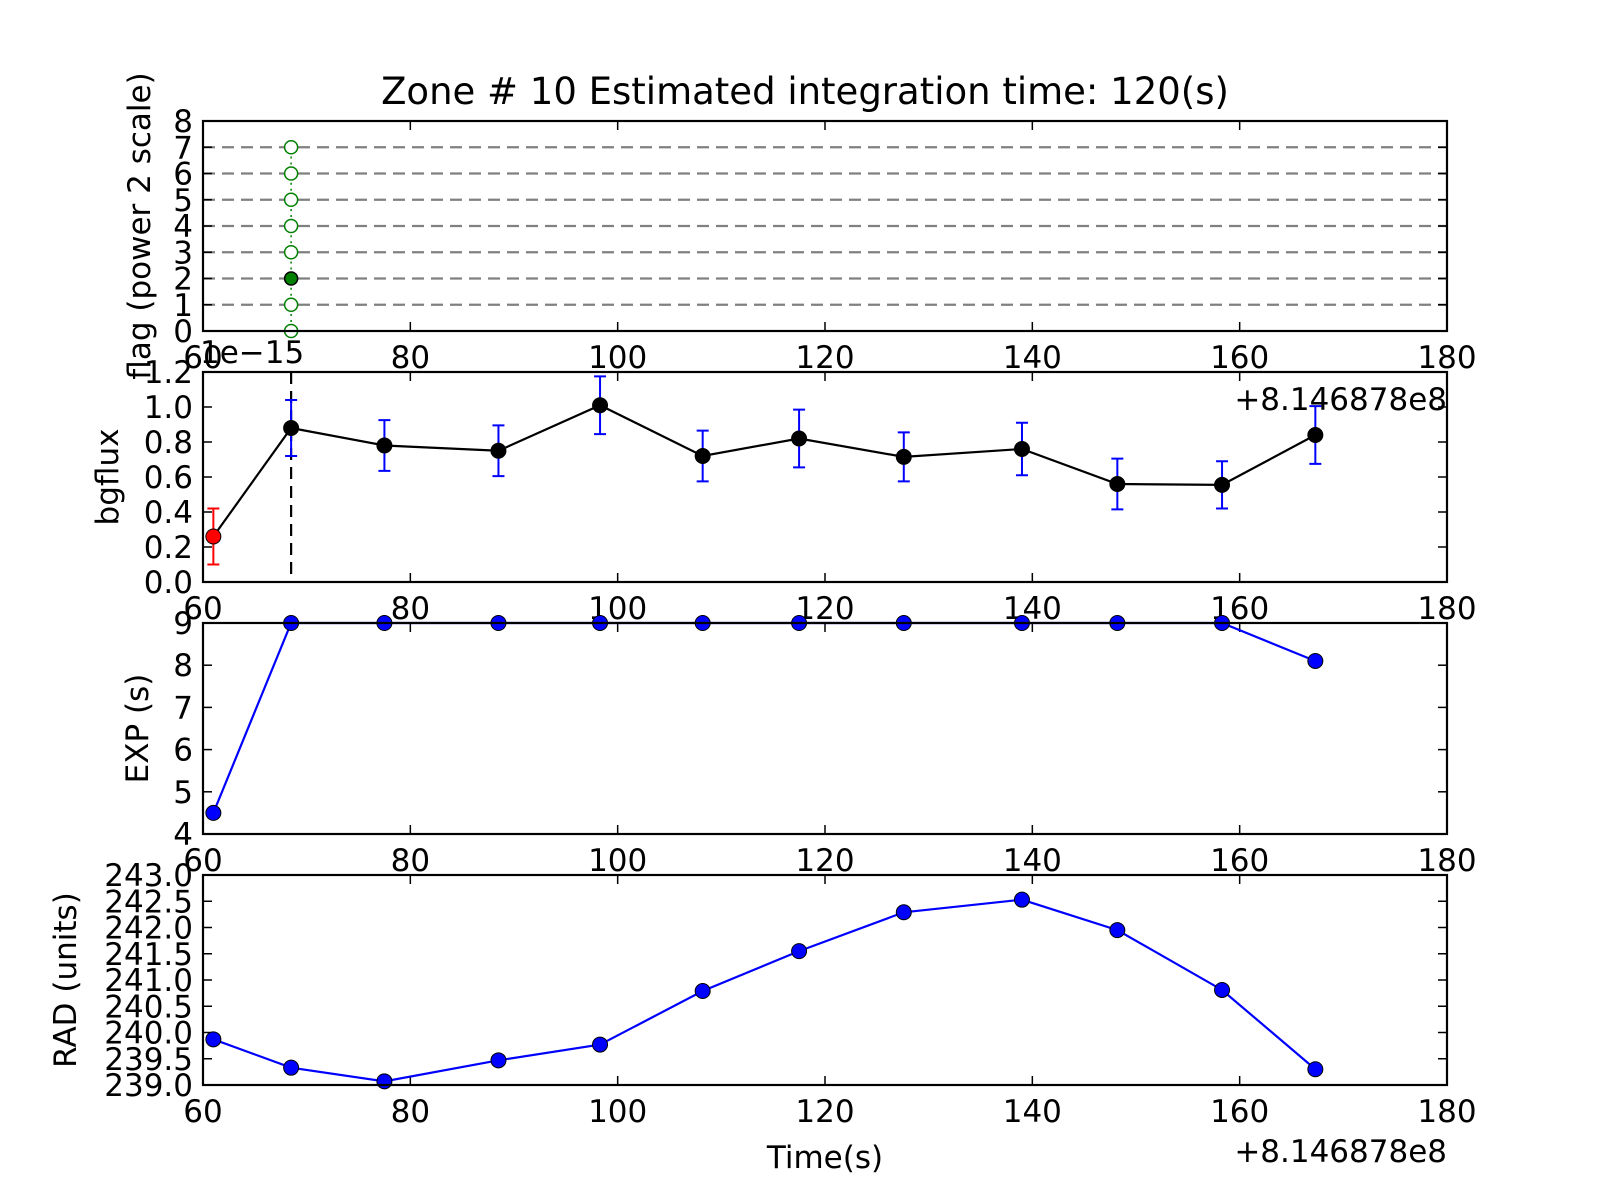  I want to click on rad-line, so click(764, 990).